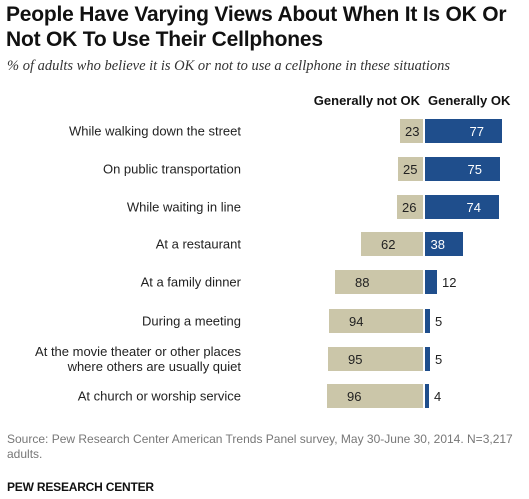 Image resolution: width=529 pixels, height=499 pixels. I want to click on value-label-not-ok: 62, so click(388, 244).